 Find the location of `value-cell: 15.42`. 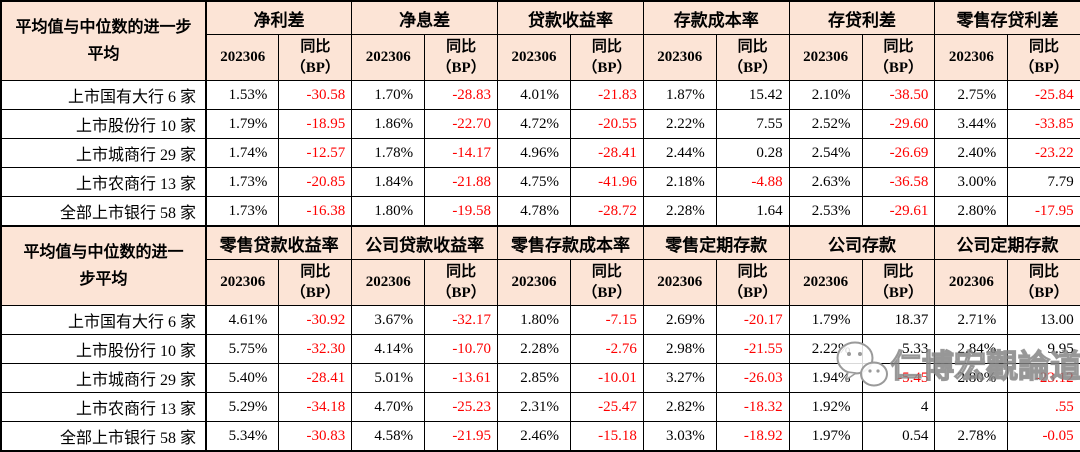

value-cell: 15.42 is located at coordinates (752, 95).